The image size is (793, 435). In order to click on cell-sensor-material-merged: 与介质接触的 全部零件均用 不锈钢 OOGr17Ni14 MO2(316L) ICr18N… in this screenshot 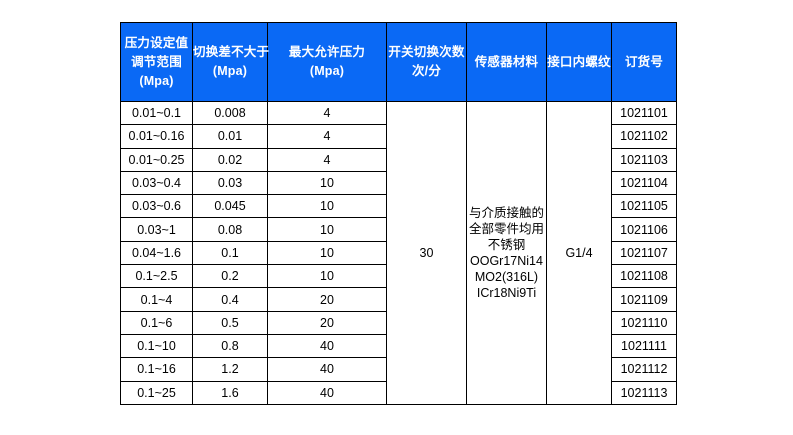, I will do `click(506, 253)`.